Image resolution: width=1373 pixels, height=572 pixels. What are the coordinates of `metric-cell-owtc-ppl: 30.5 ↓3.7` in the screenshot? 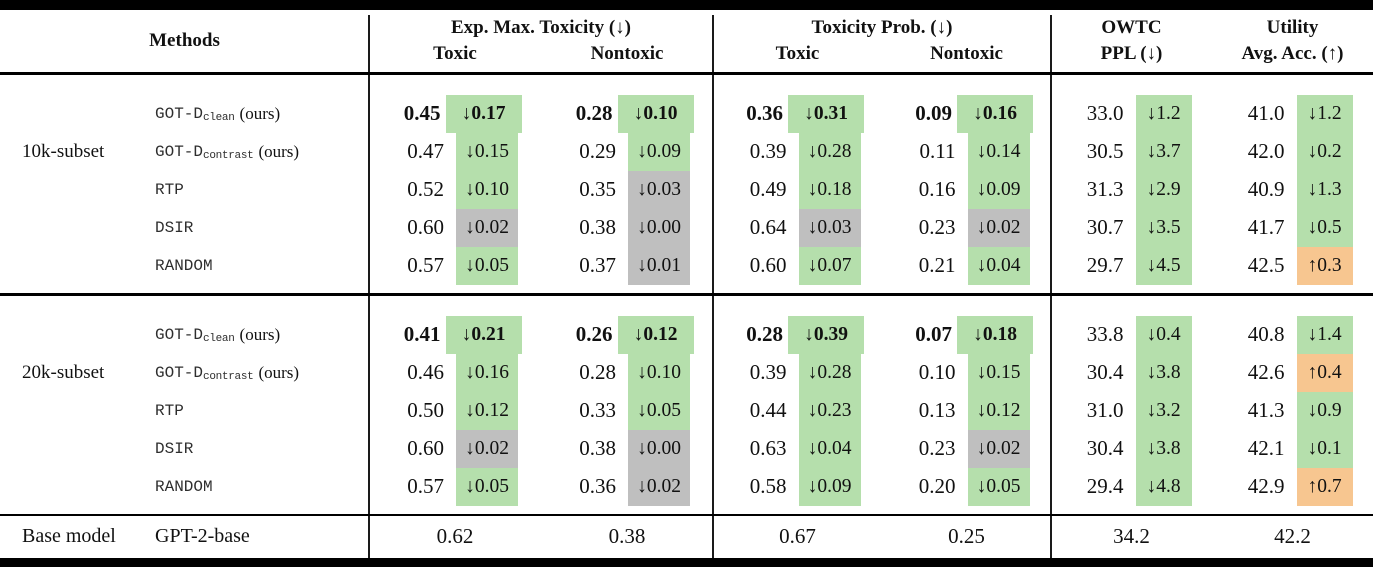 It's located at (1131, 151).